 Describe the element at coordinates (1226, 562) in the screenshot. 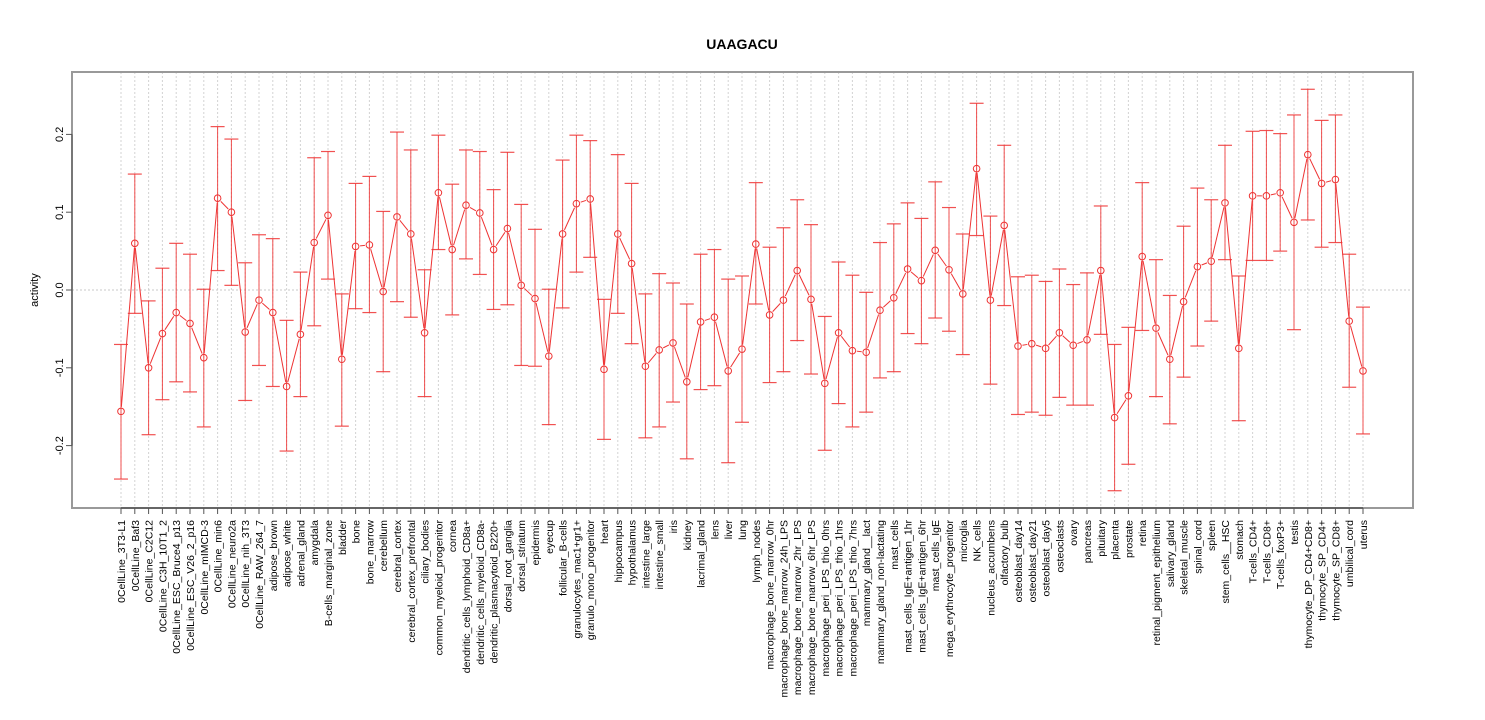

I see `x-tick-label: stem_cells__HSC` at that location.